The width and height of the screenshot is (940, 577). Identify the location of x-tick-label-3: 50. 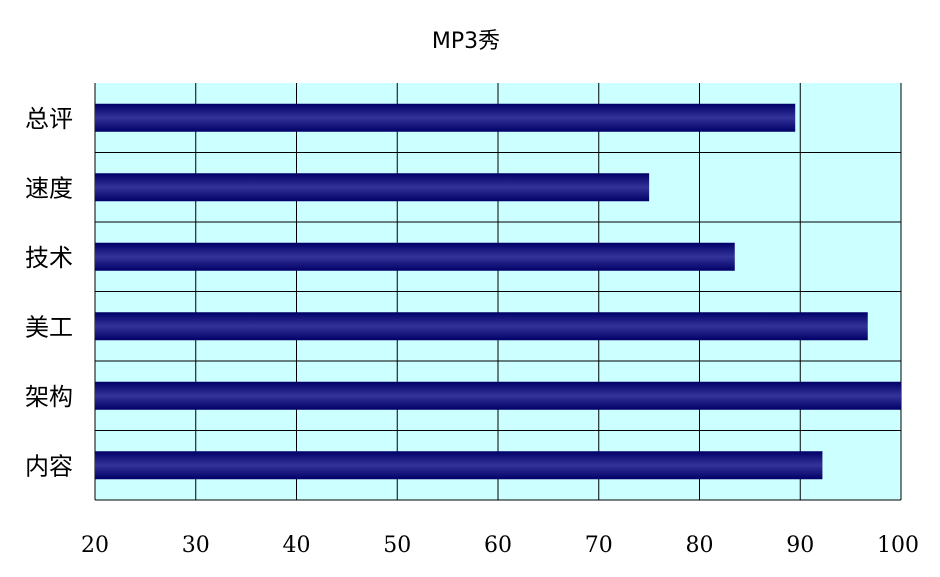
(397, 545).